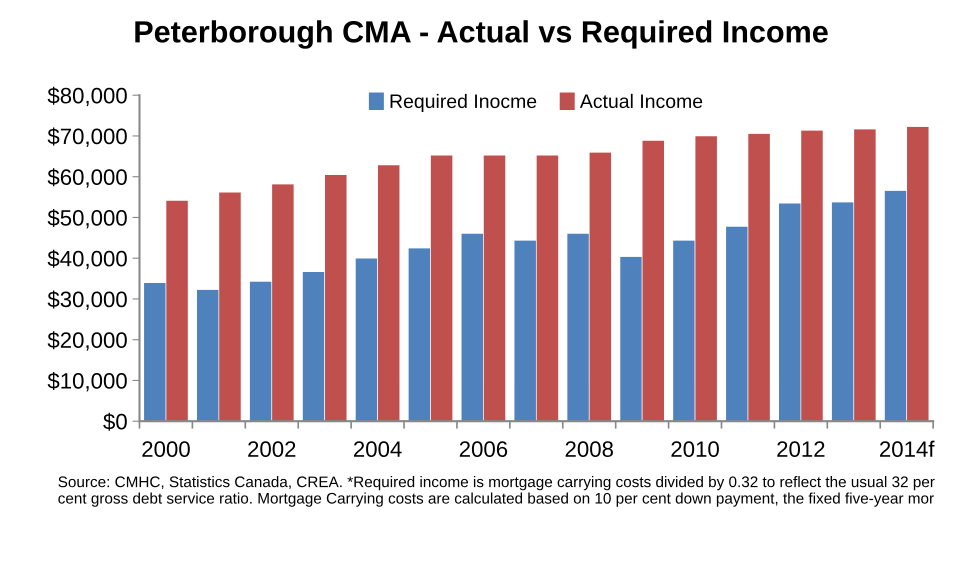 The height and width of the screenshot is (577, 962). I want to click on legend-label: Required Inocme, so click(463, 103).